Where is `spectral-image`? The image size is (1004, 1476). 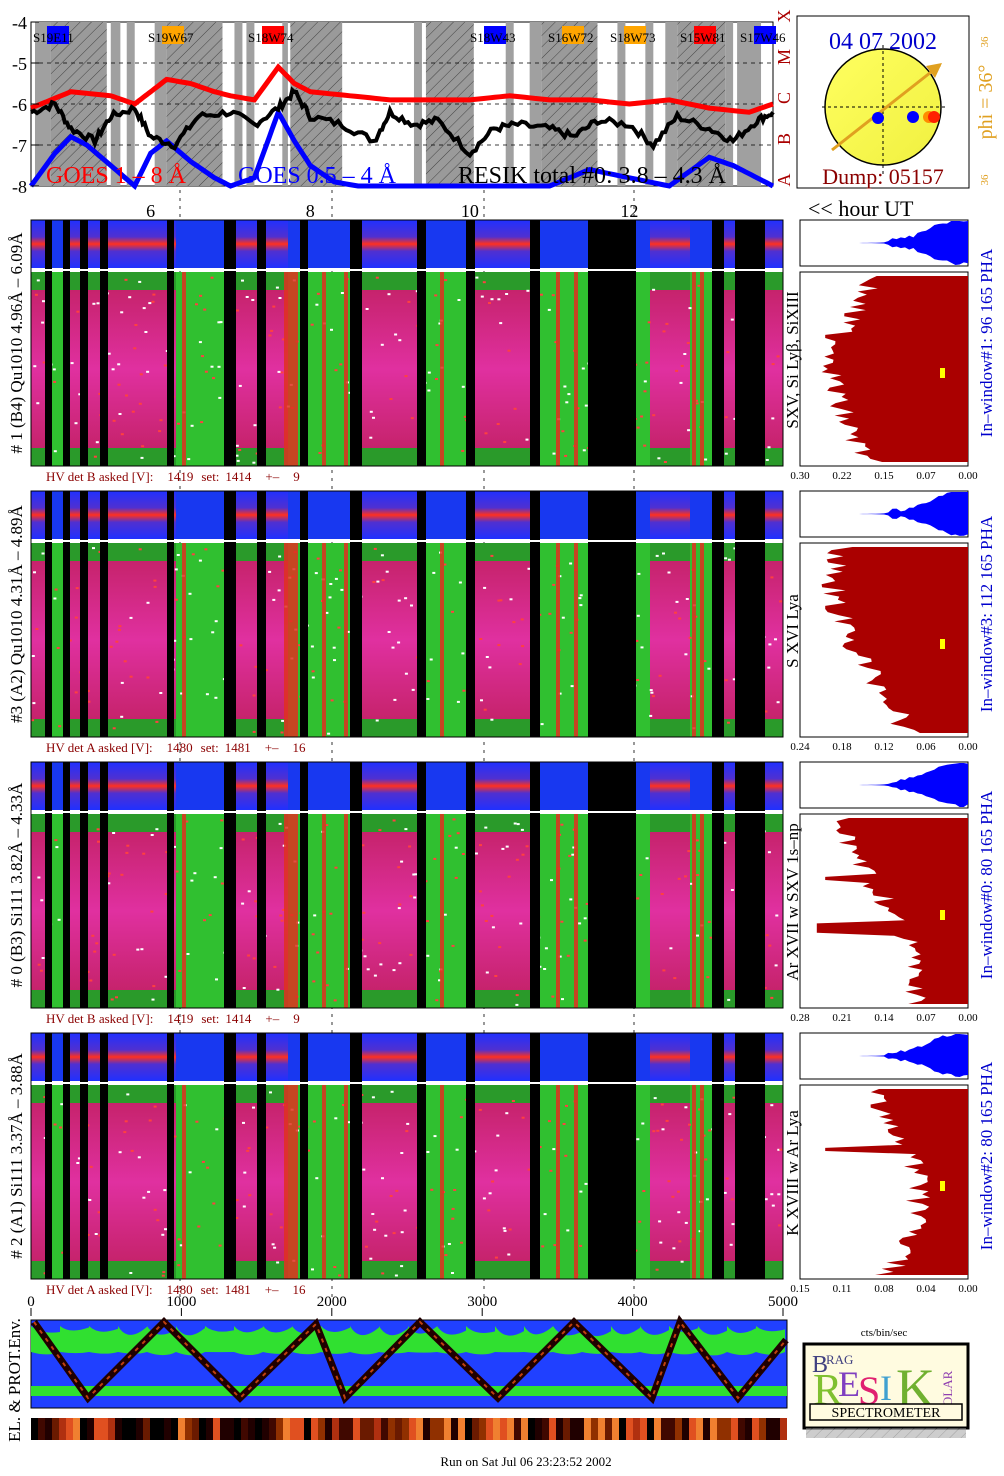 spectral-image is located at coordinates (407, 369).